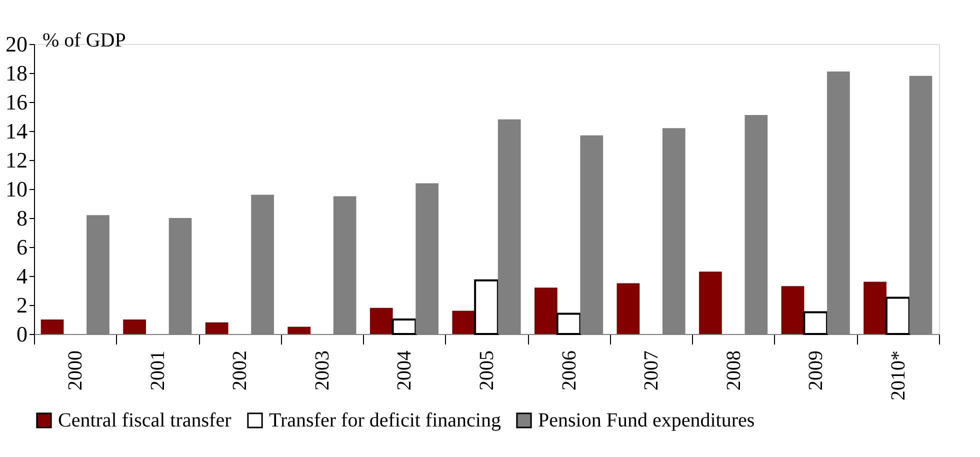 Image resolution: width=980 pixels, height=457 pixels. What do you see at coordinates (17, 73) in the screenshot?
I see `y-tick-label: 18` at bounding box center [17, 73].